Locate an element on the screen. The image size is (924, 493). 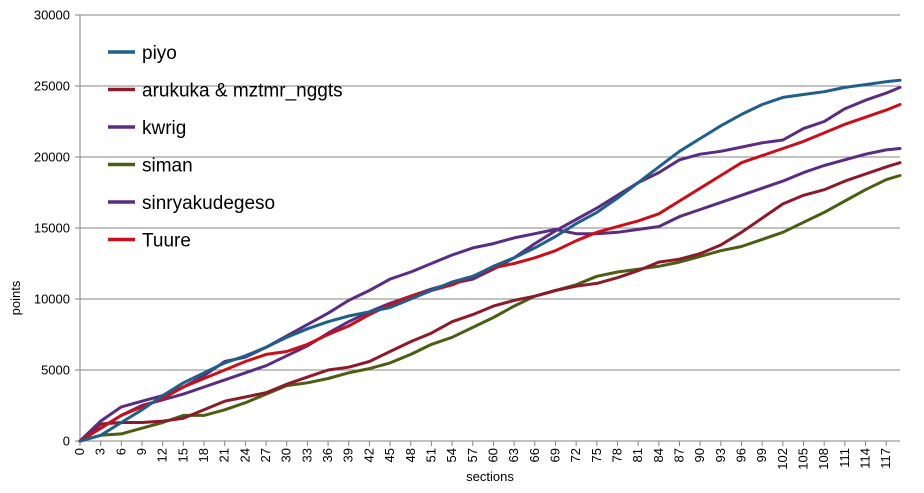
legend-label: sinryakudegeso is located at coordinates (208, 203).